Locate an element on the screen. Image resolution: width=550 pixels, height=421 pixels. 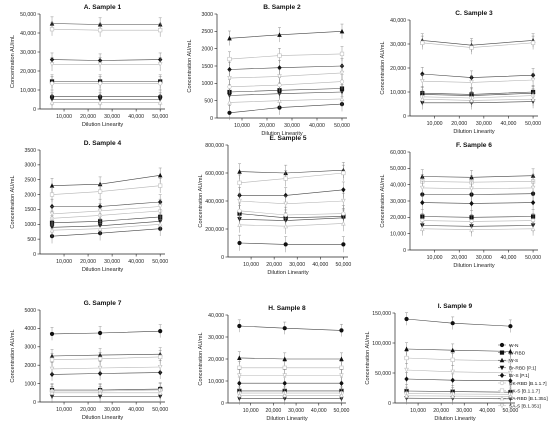
legend-item: Br-RBD [P.1] is located at coordinates (517, 369).